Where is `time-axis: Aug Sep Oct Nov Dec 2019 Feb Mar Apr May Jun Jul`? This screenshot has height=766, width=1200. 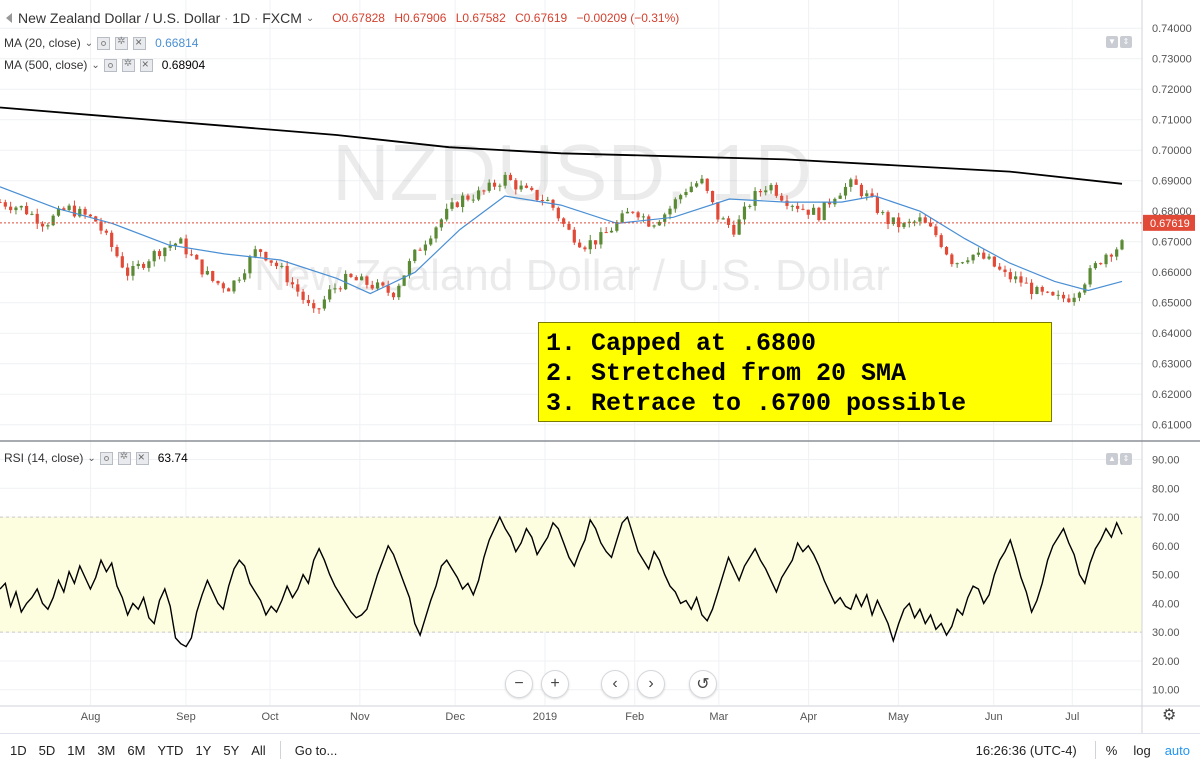 time-axis: Aug Sep Oct Nov Dec 2019 Feb Mar Apr May Jun Jul is located at coordinates (580, 717).